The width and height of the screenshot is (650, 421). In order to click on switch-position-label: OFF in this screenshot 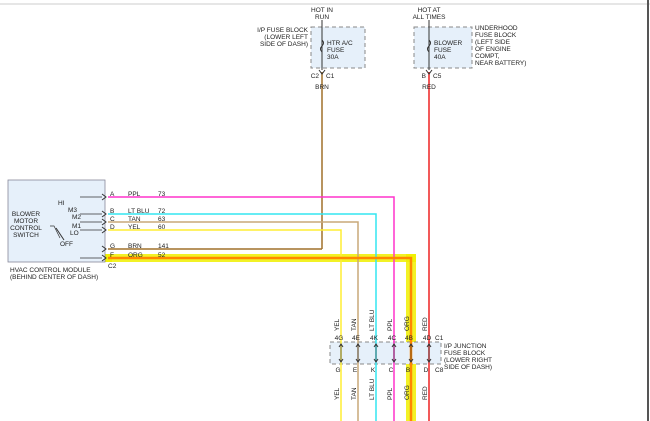, I will do `click(66, 244)`.